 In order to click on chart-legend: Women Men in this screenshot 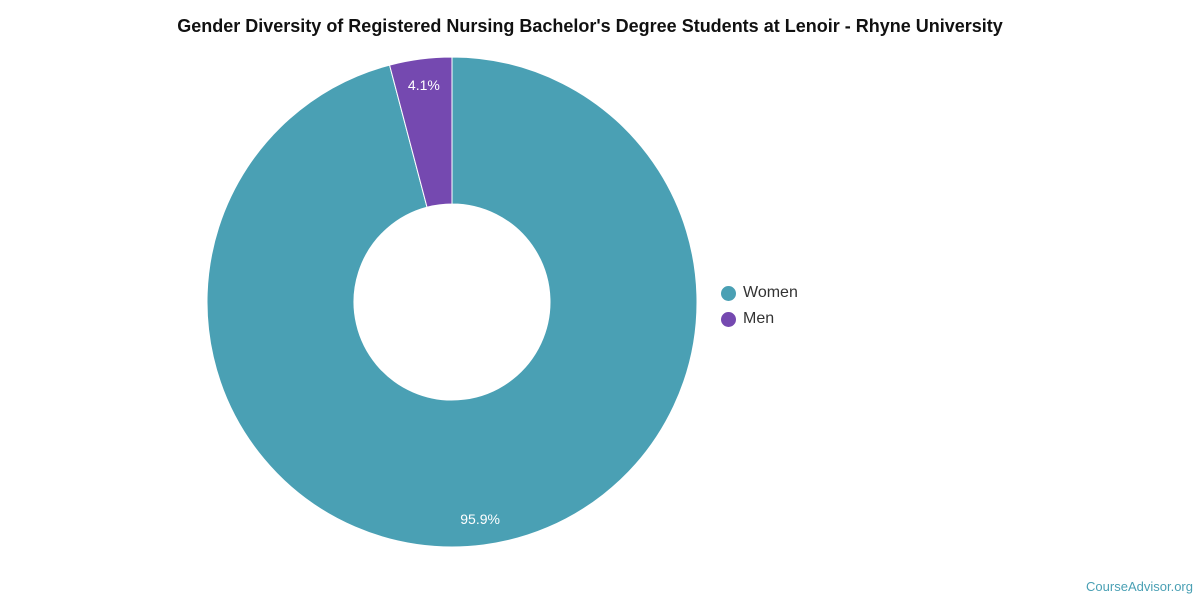, I will do `click(759, 306)`.